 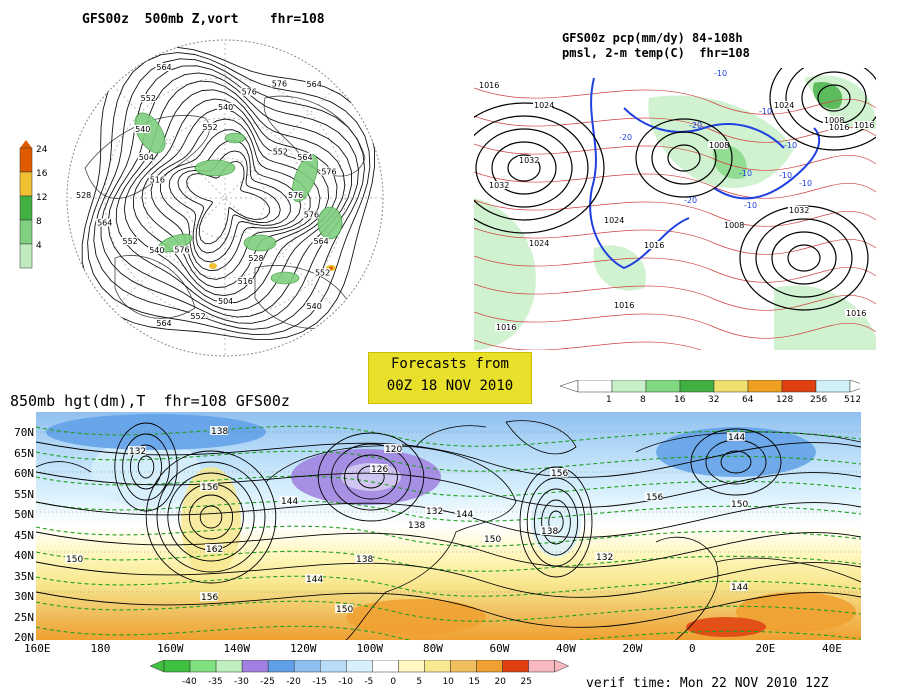 I want to click on latitude-label: 20N, so click(x=24, y=637).